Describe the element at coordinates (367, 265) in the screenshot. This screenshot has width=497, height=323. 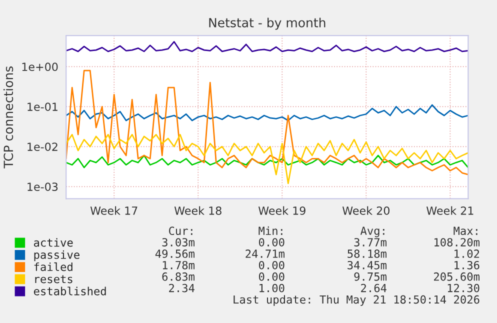
I see `text: 34.45m` at that location.